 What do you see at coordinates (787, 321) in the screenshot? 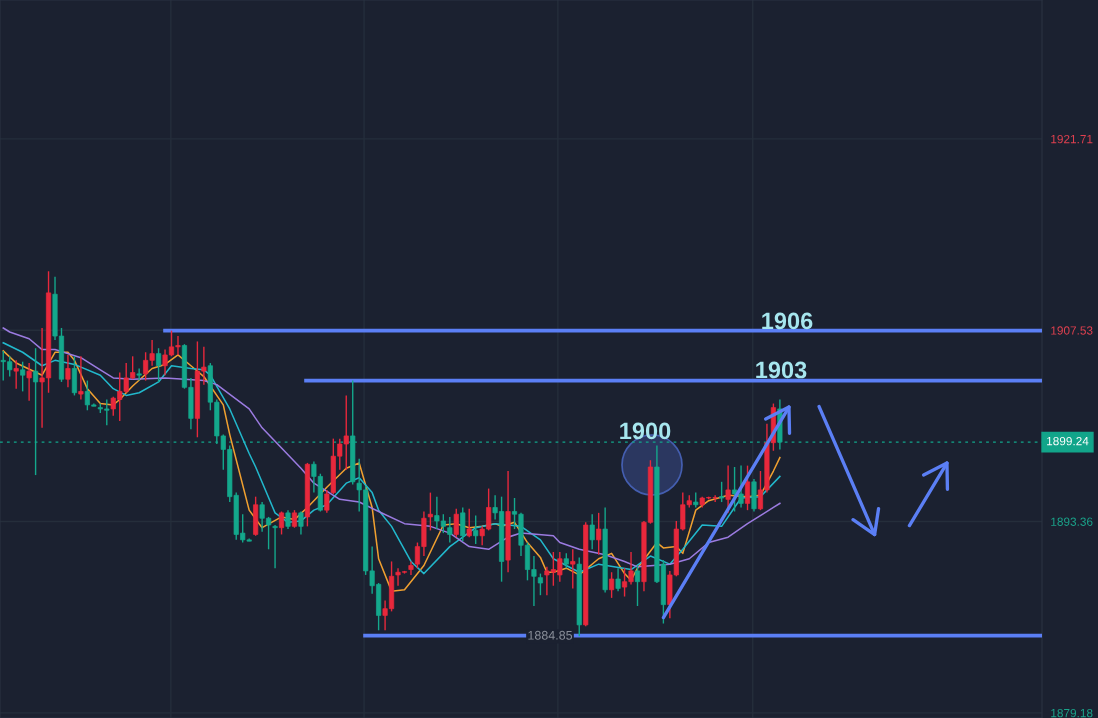
I see `annotation: 1906` at bounding box center [787, 321].